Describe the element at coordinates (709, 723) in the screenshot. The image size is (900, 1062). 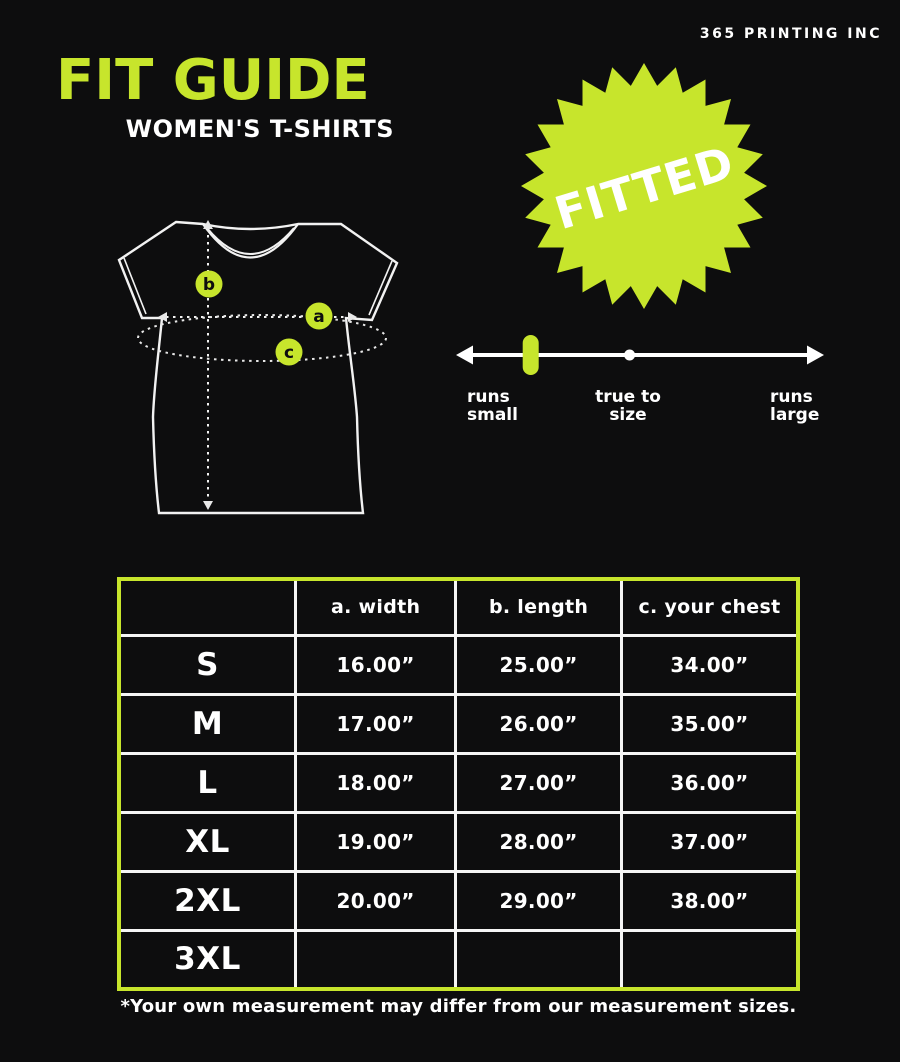
I see `chest-value-cell: 35.00”` at that location.